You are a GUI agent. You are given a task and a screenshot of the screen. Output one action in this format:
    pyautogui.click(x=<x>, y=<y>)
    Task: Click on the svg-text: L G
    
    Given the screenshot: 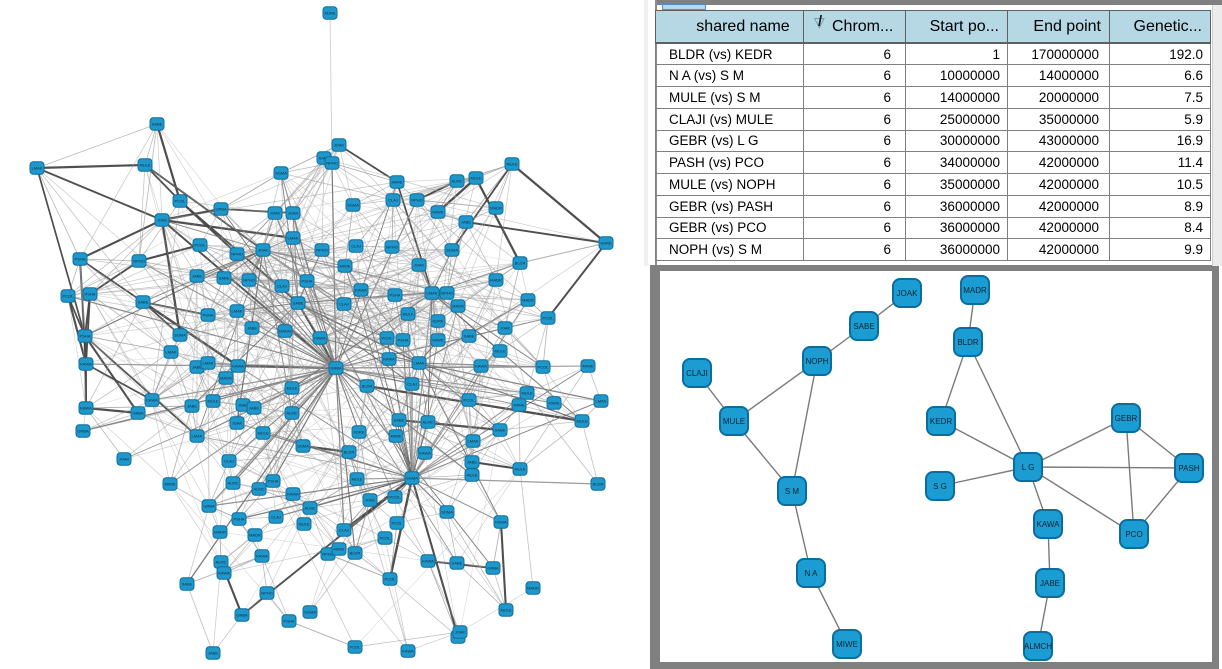 What is the action you would take?
    pyautogui.click(x=1028, y=467)
    